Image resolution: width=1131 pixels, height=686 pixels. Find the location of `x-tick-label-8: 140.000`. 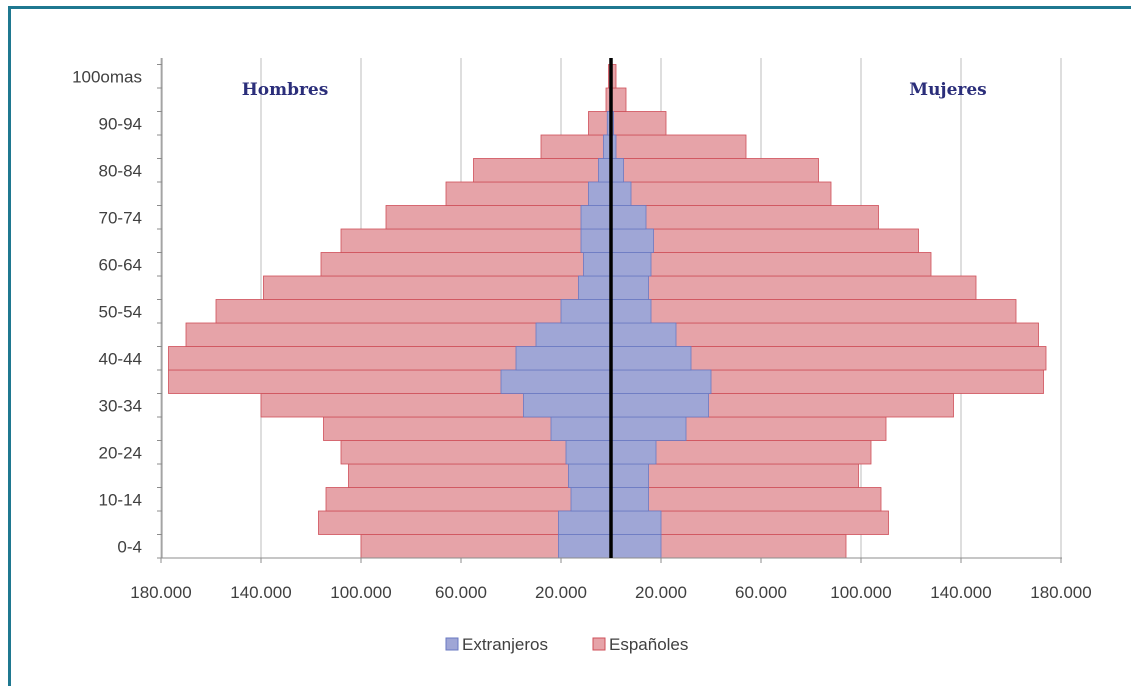

x-tick-label-8: 140.000 is located at coordinates (960, 592).